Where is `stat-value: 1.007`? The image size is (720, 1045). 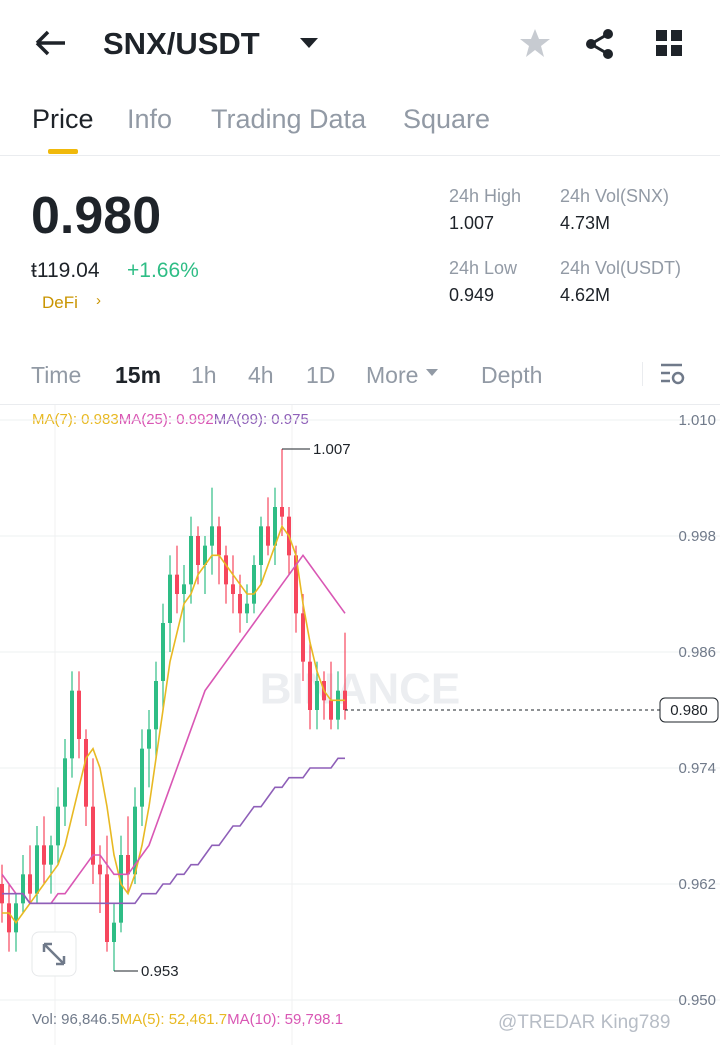
stat-value: 1.007 is located at coordinates (472, 223).